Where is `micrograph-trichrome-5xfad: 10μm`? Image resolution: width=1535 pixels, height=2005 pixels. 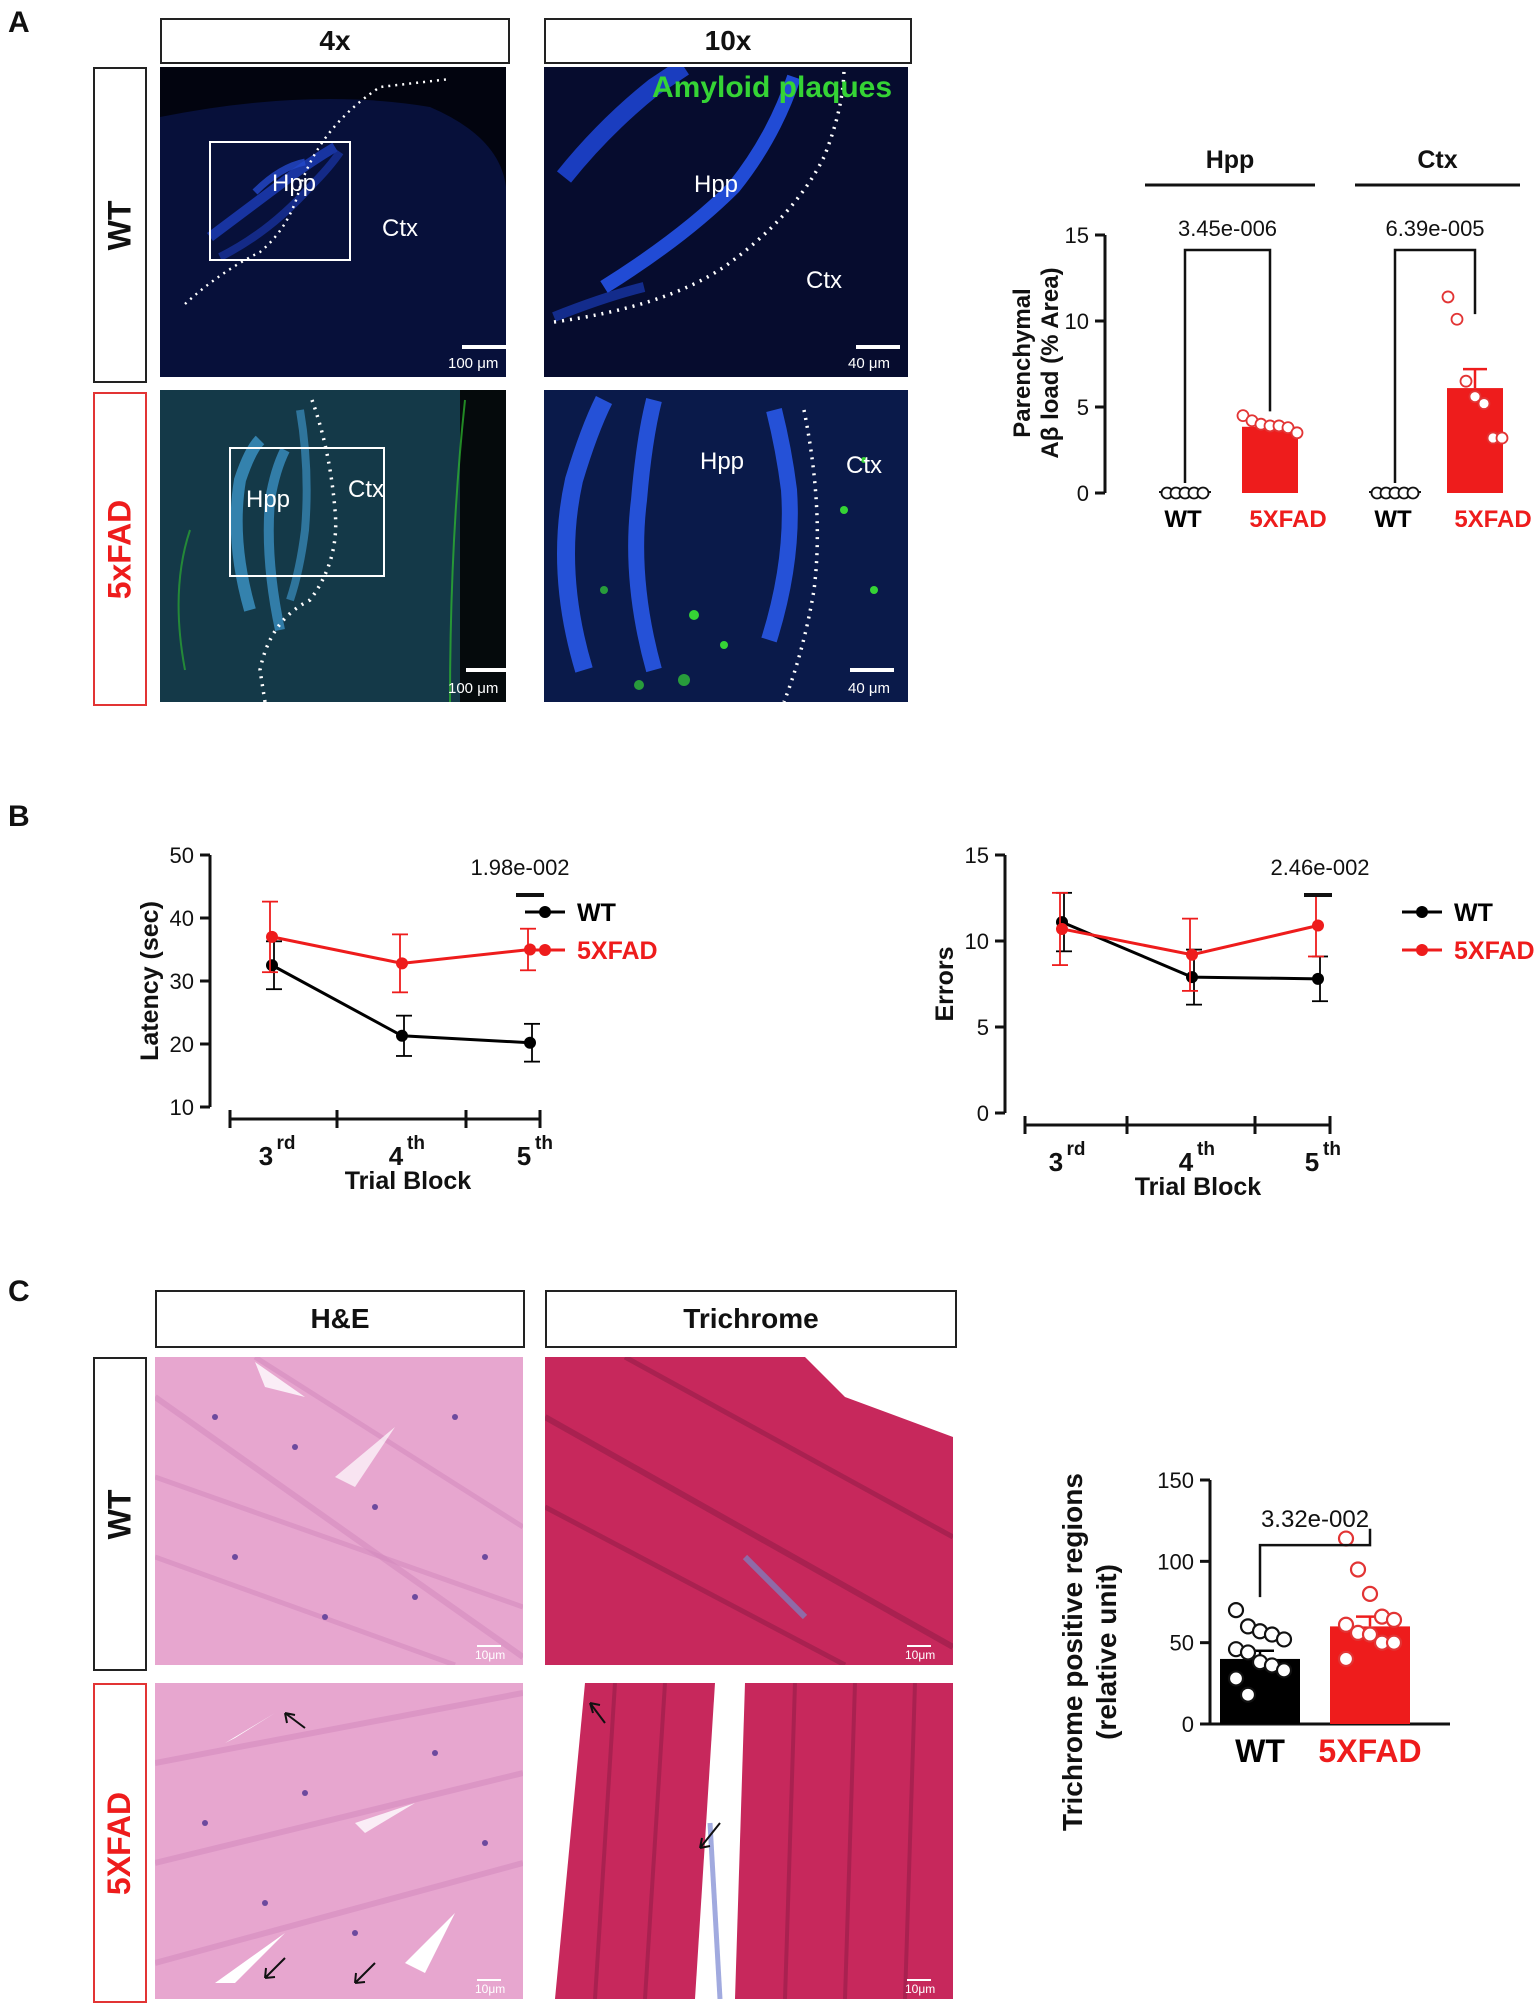 micrograph-trichrome-5xfad: 10μm is located at coordinates (749, 1841).